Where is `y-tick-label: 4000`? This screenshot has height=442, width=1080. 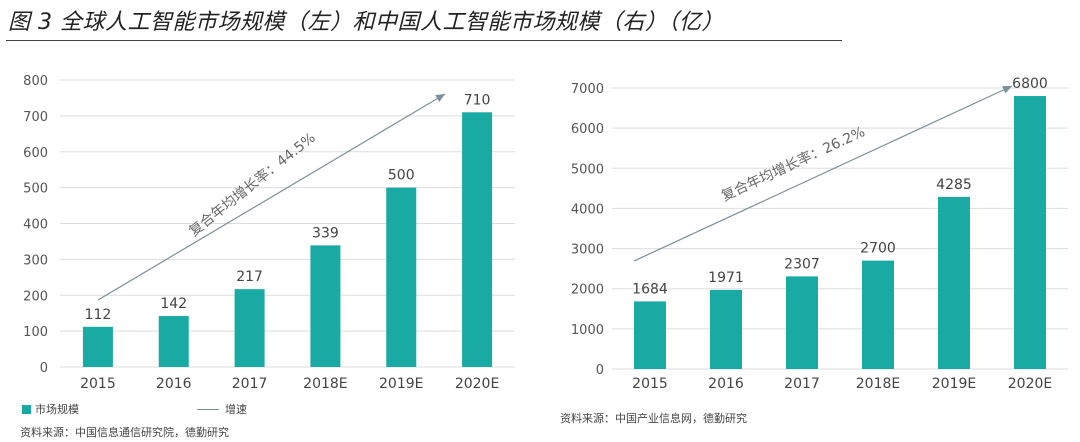 y-tick-label: 4000 is located at coordinates (587, 209).